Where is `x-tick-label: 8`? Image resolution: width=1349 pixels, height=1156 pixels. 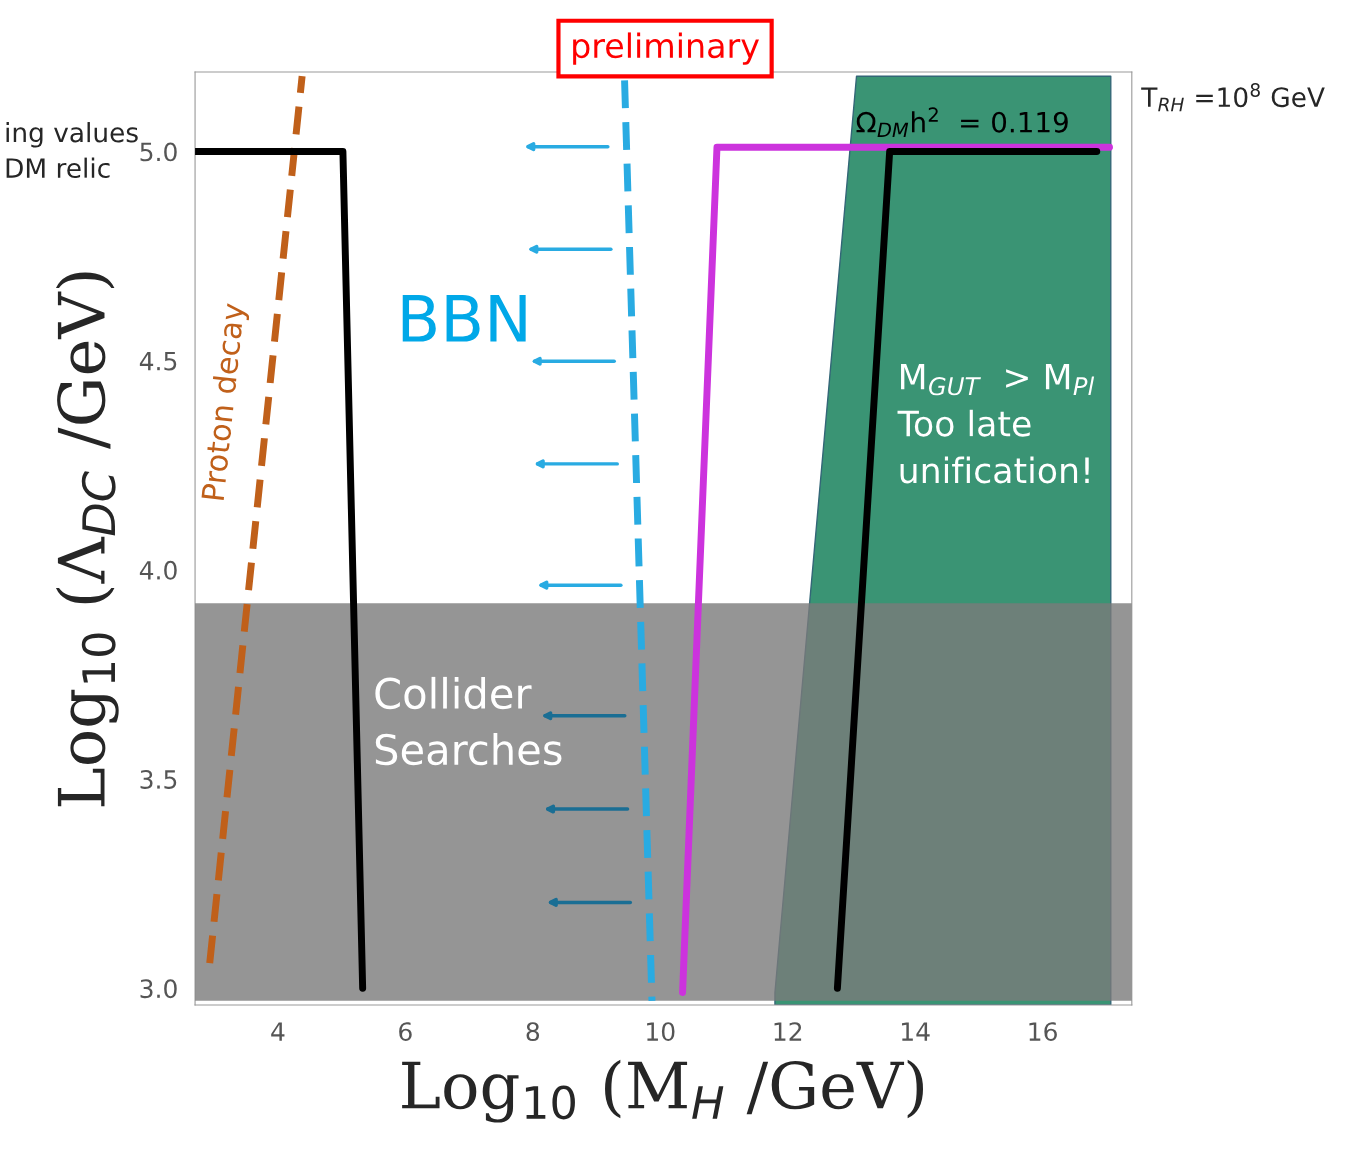
x-tick-label: 8 is located at coordinates (533, 1032).